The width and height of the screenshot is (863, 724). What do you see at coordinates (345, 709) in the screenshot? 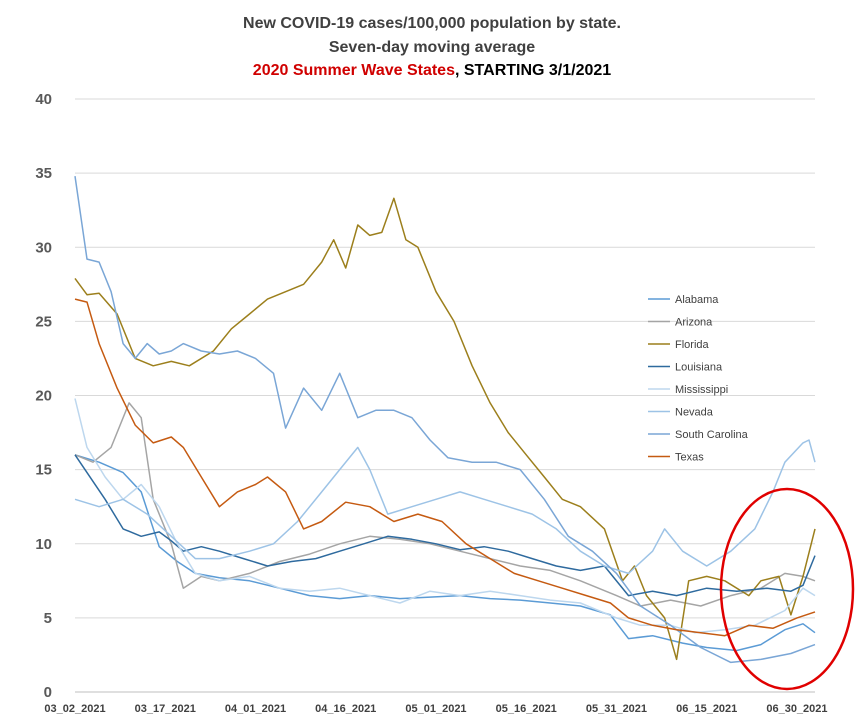
I see `x-tick-label: 04_16_2021` at bounding box center [345, 709].